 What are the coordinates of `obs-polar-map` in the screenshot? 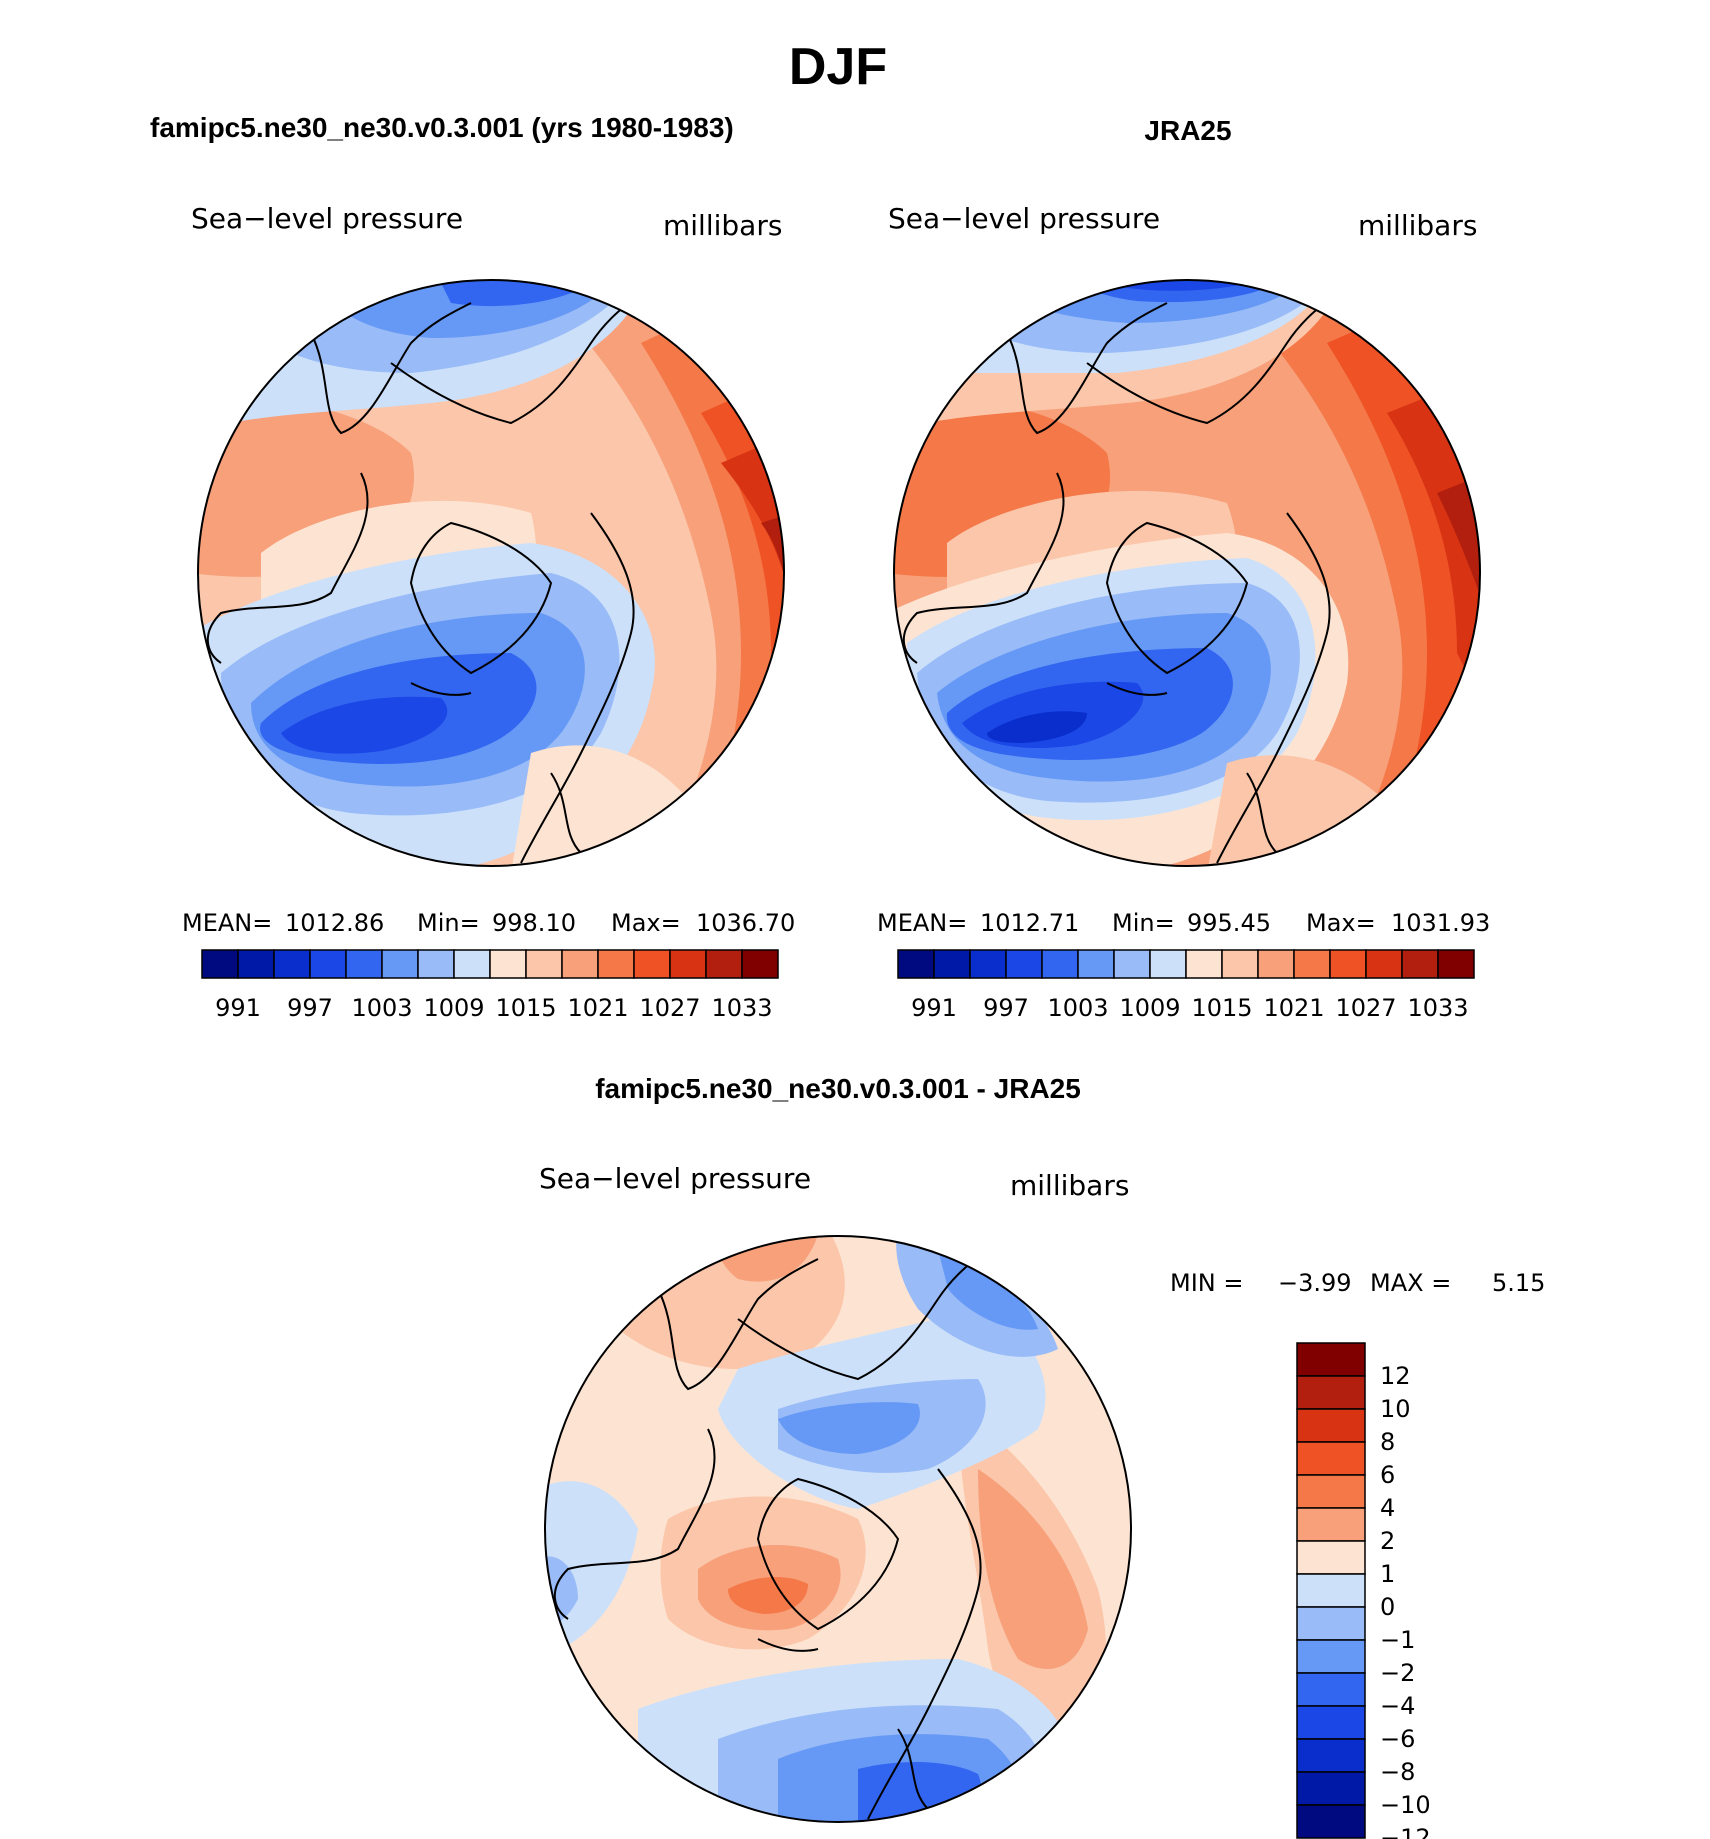 It's located at (1187, 573).